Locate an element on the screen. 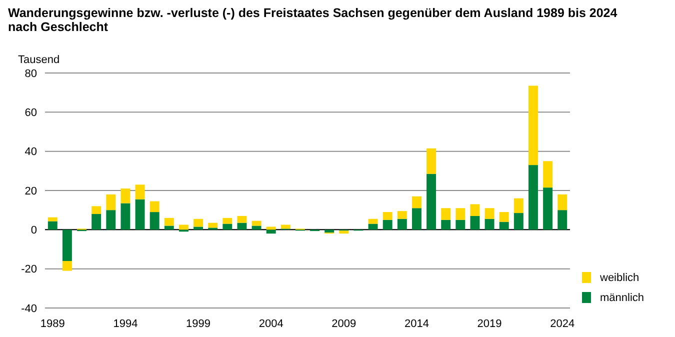  chart-subtitle: nach Geschlecht is located at coordinates (58, 27).